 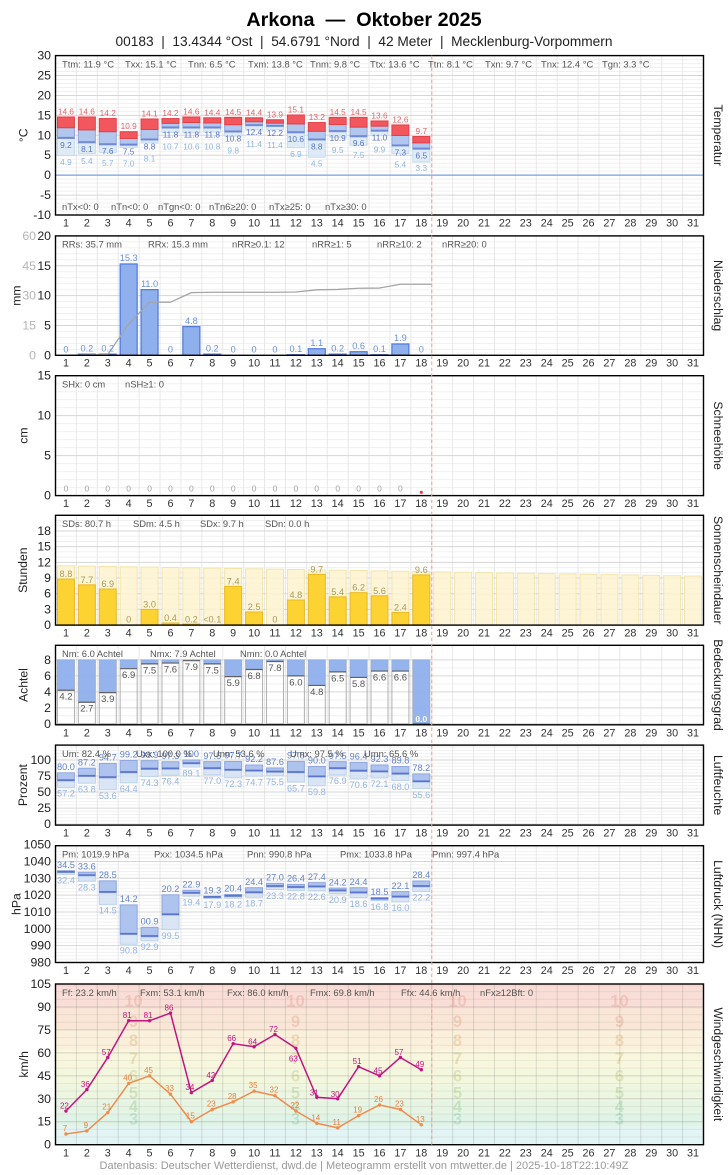 I want to click on svg-text: Txm: 13.8 °C, so click(x=275, y=63).